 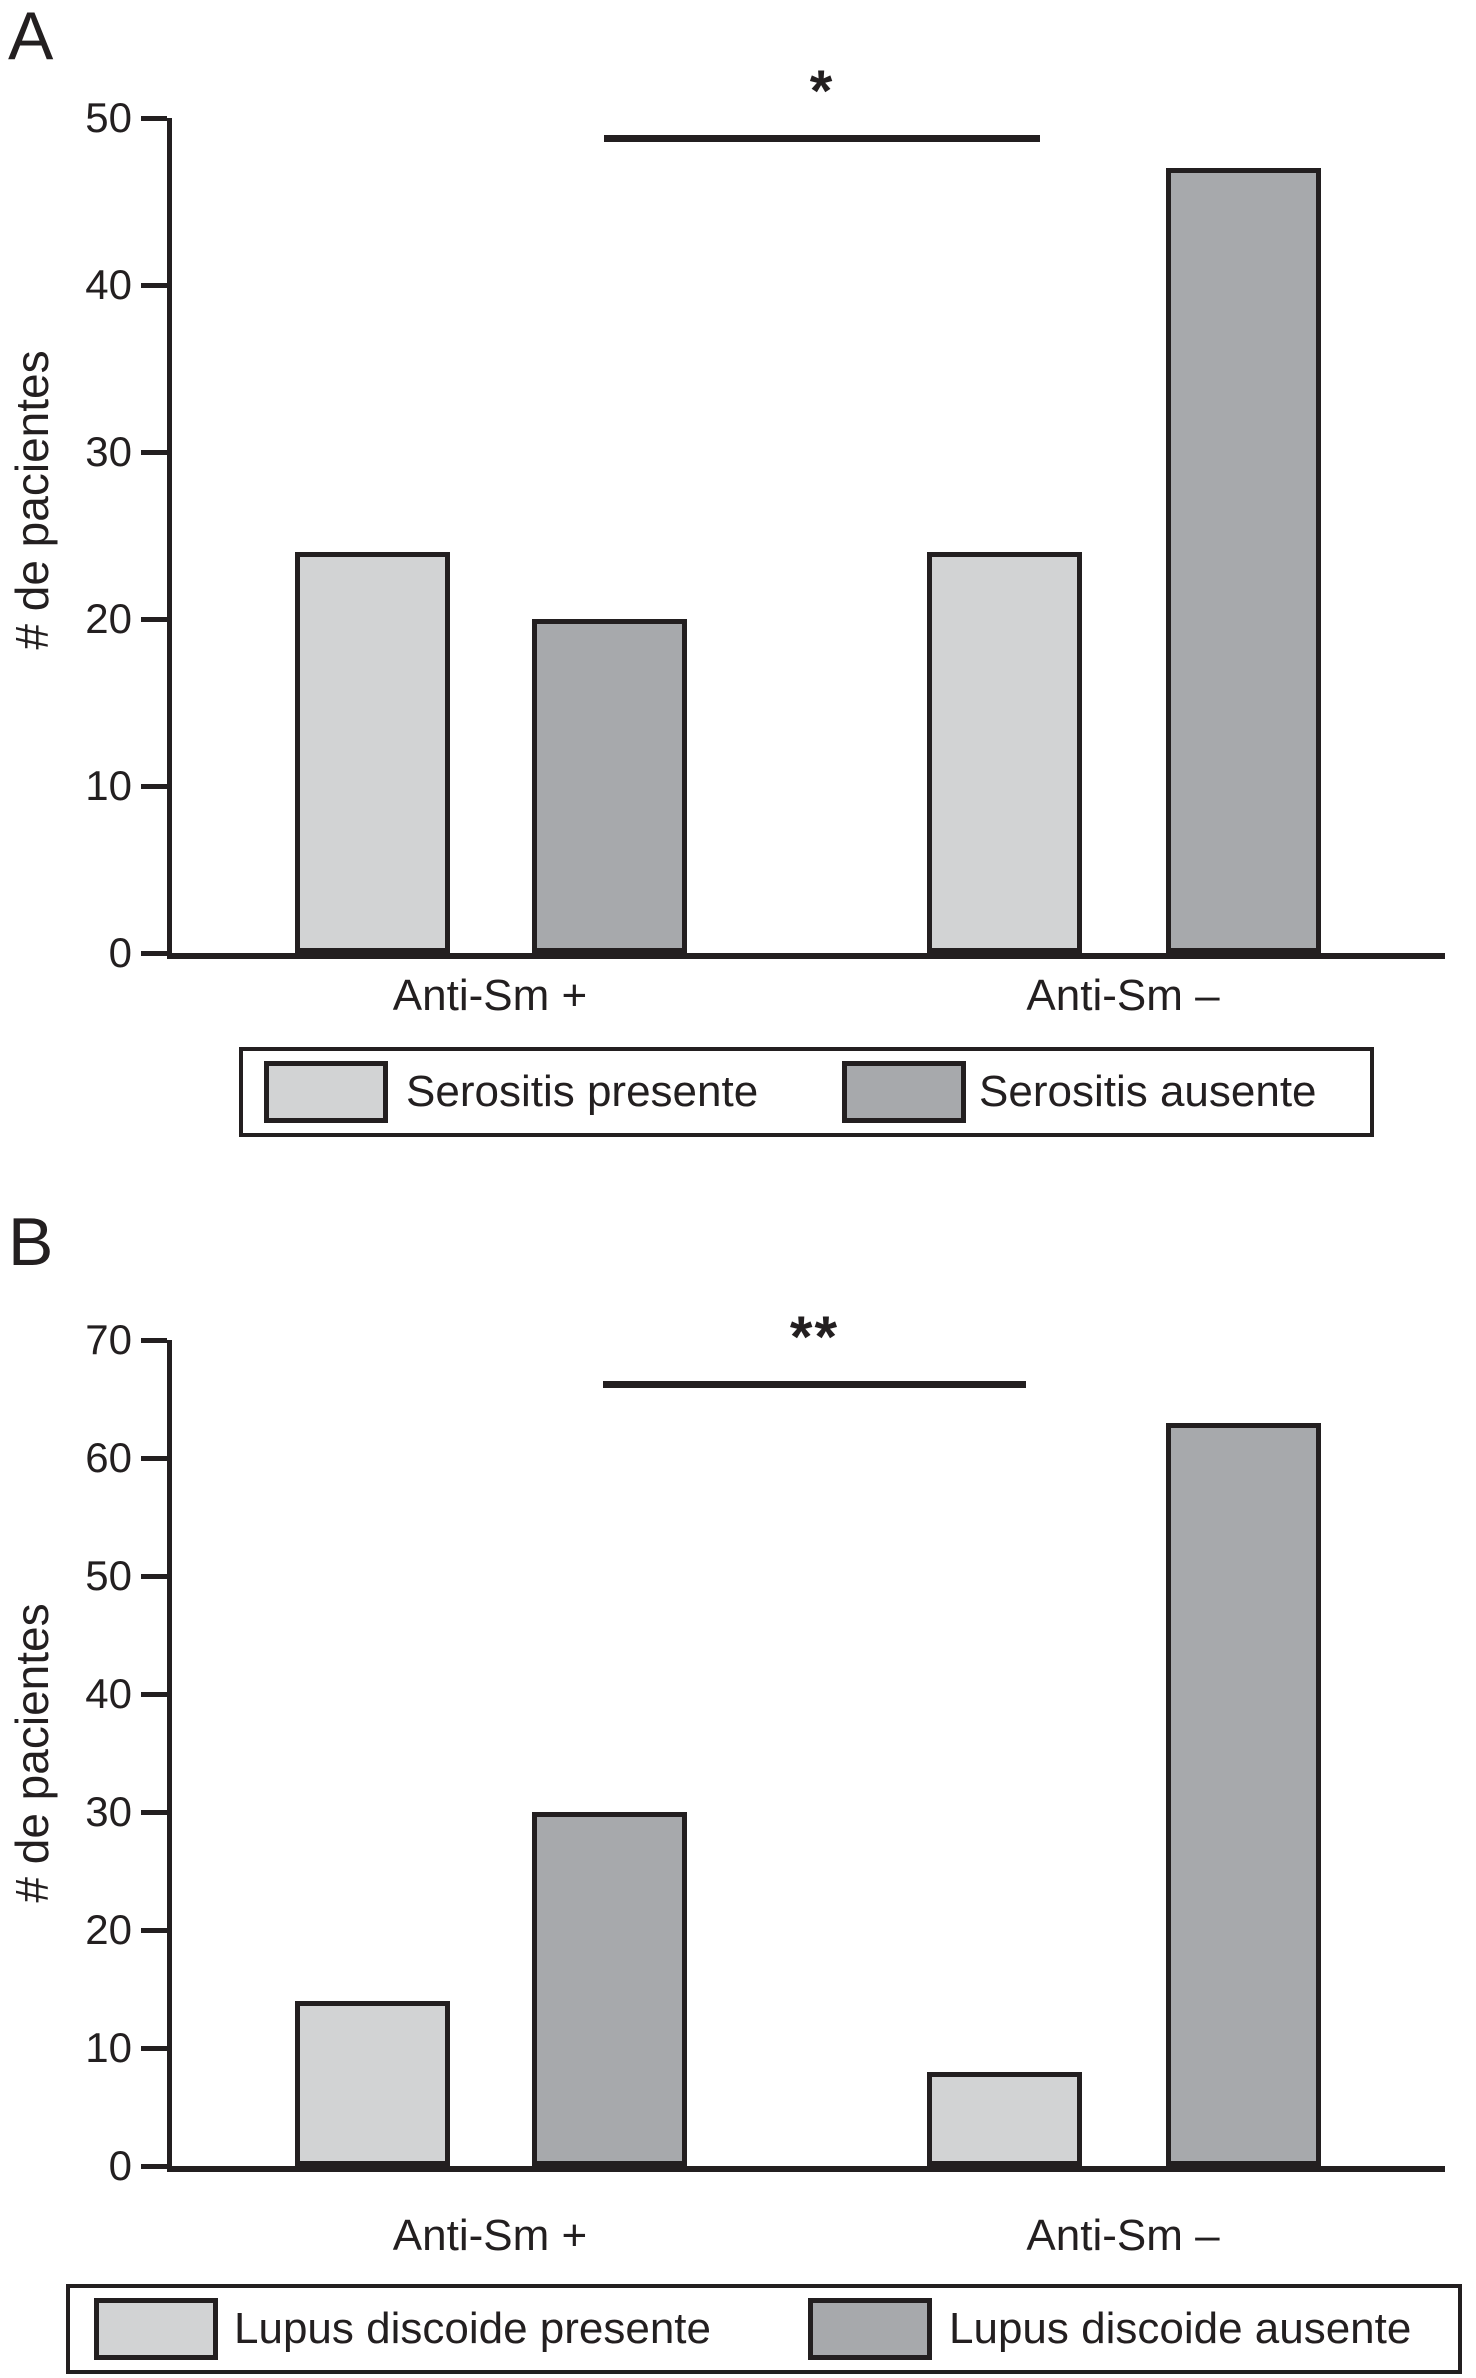 I want to click on legend-label: Lupus discoide presente, so click(x=472, y=2328).